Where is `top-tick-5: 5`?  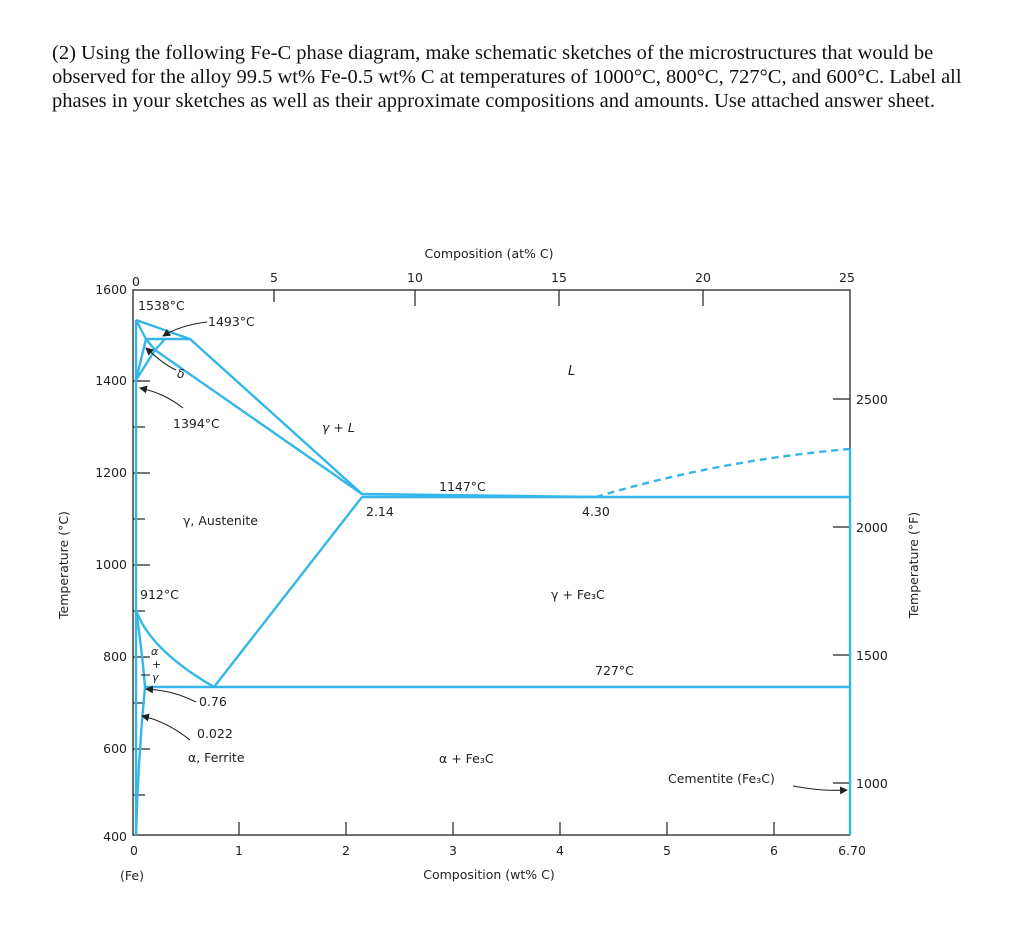
top-tick-5: 5 is located at coordinates (274, 277).